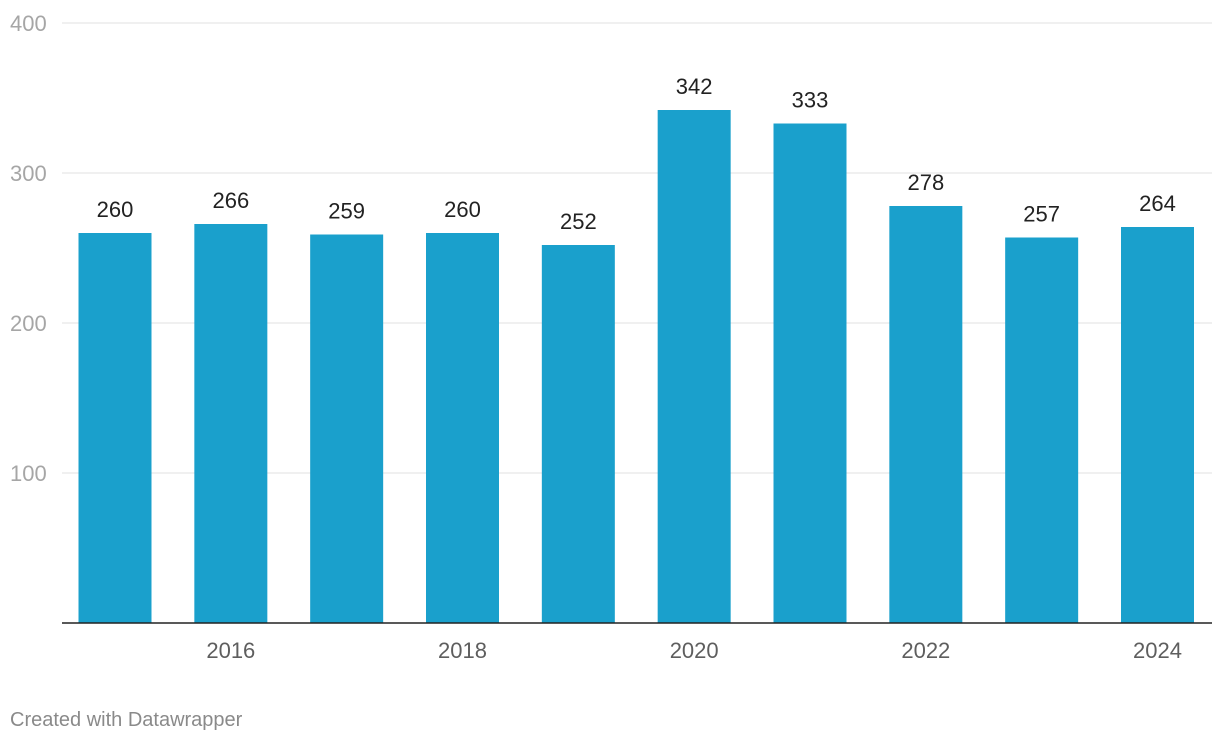  I want to click on x-tick-label: 2018, so click(462, 650).